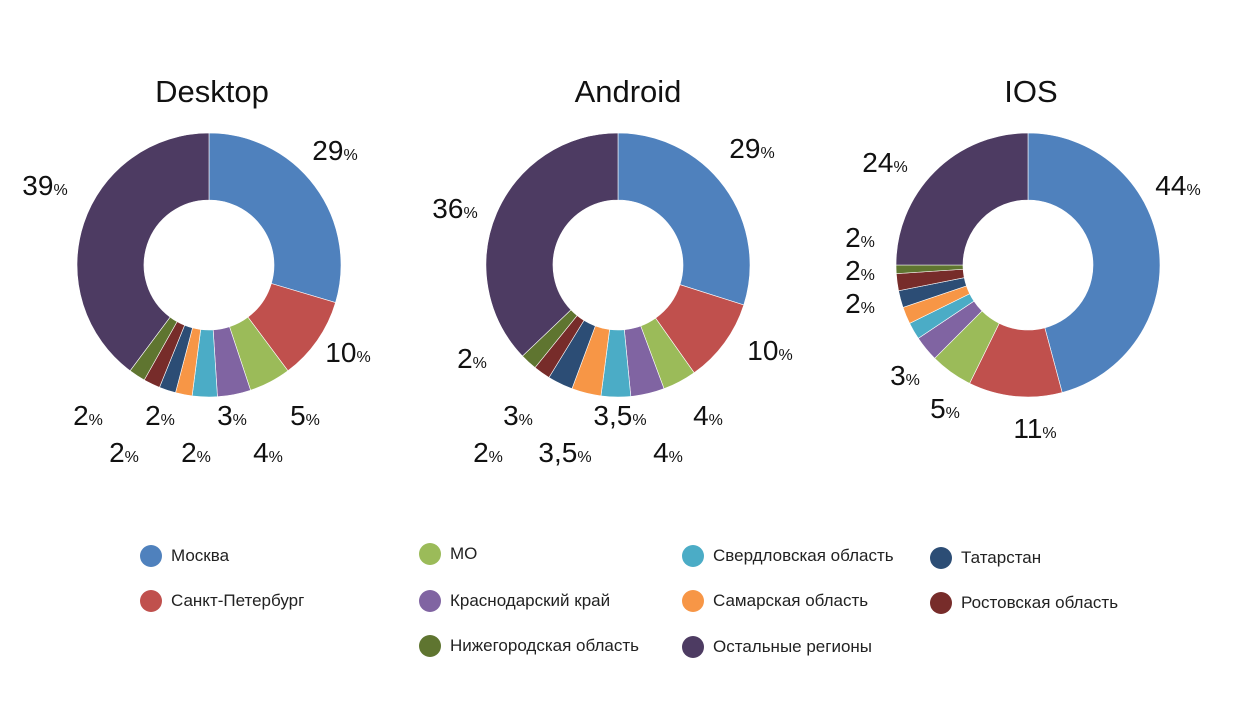 This screenshot has width=1251, height=705. I want to click on data-label: 36%, so click(454, 208).